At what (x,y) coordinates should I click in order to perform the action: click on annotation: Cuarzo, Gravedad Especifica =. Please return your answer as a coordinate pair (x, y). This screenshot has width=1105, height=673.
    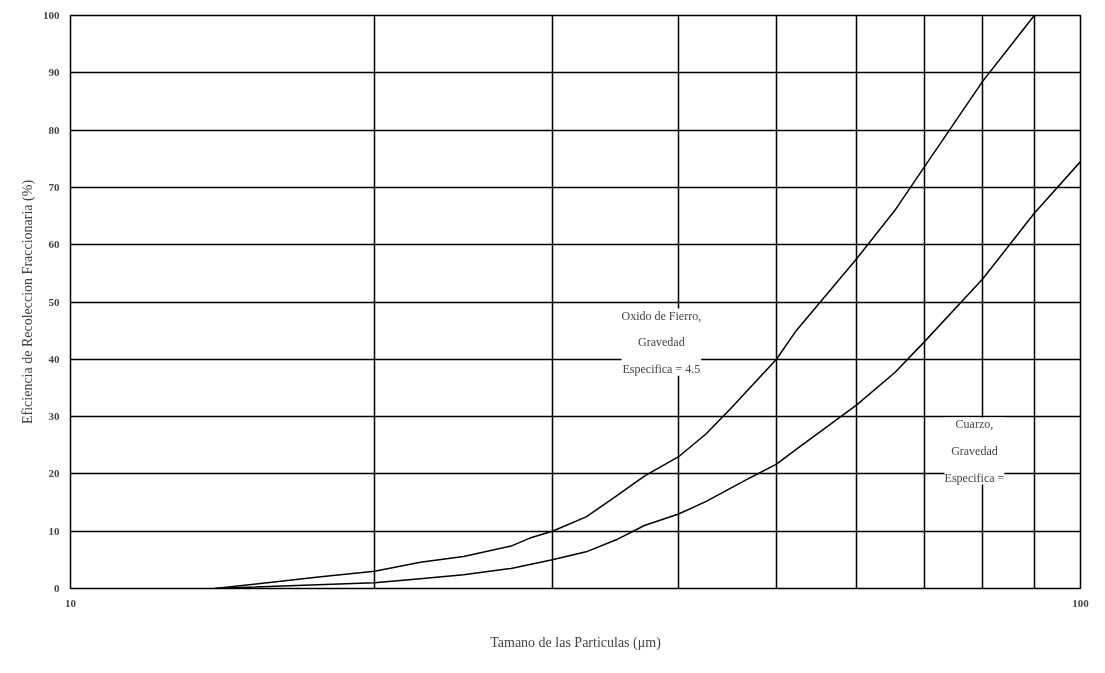
    Looking at the image, I should click on (974, 451).